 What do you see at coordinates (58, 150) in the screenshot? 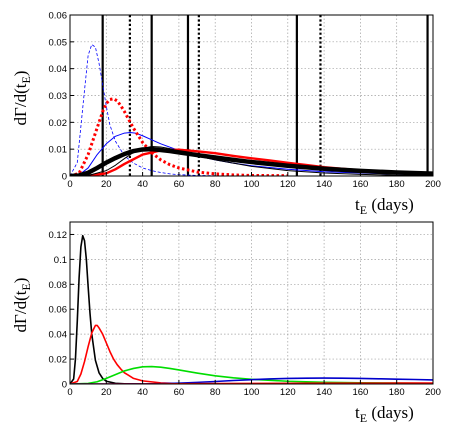
I see `y-tick-label: 0.01` at bounding box center [58, 150].